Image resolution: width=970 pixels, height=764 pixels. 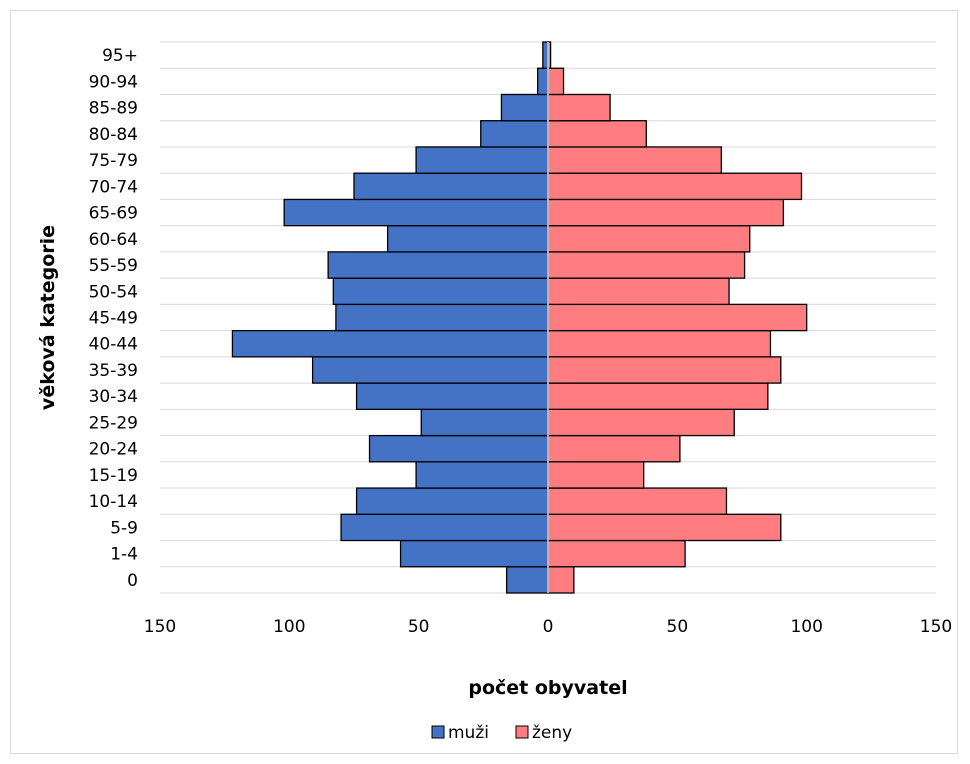 What do you see at coordinates (113, 292) in the screenshot?
I see `y-tick-label: 50-54` at bounding box center [113, 292].